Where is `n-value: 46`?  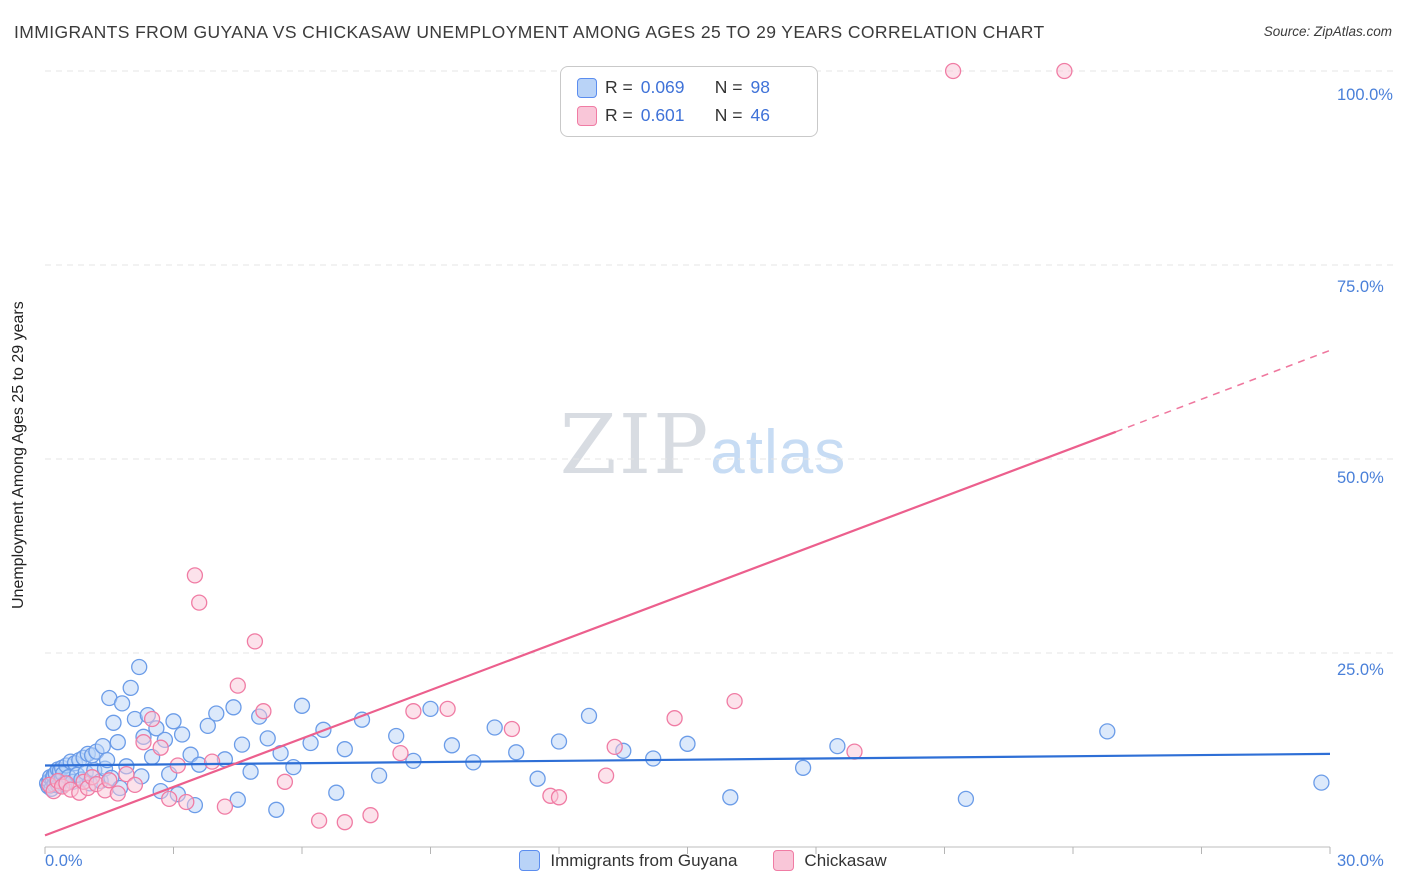 n-value: 46 is located at coordinates (760, 115).